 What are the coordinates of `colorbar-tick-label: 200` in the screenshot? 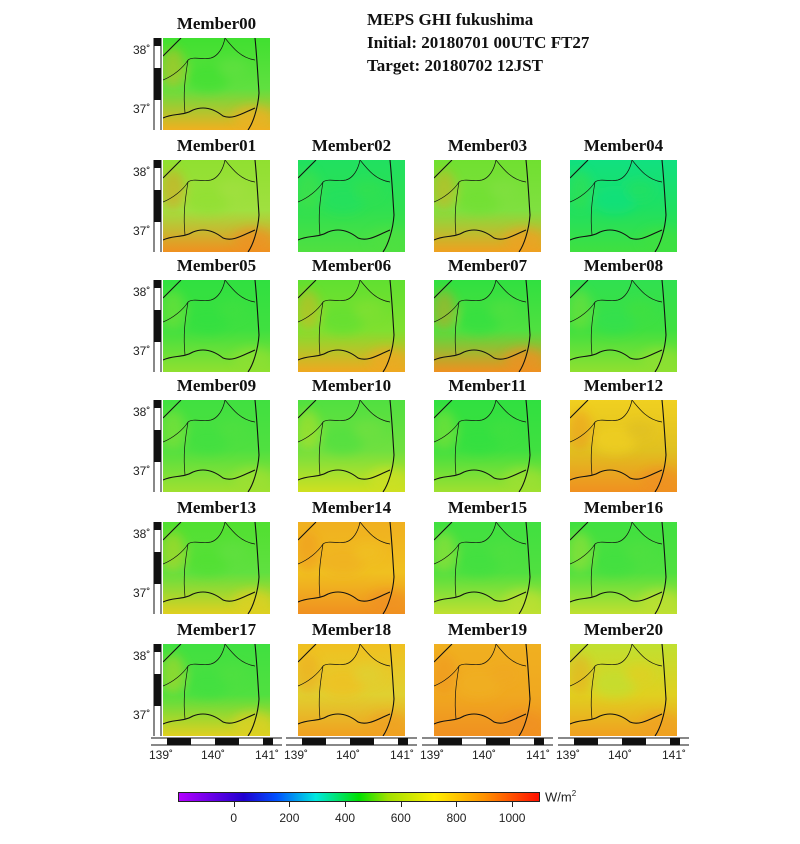 It's located at (289, 818).